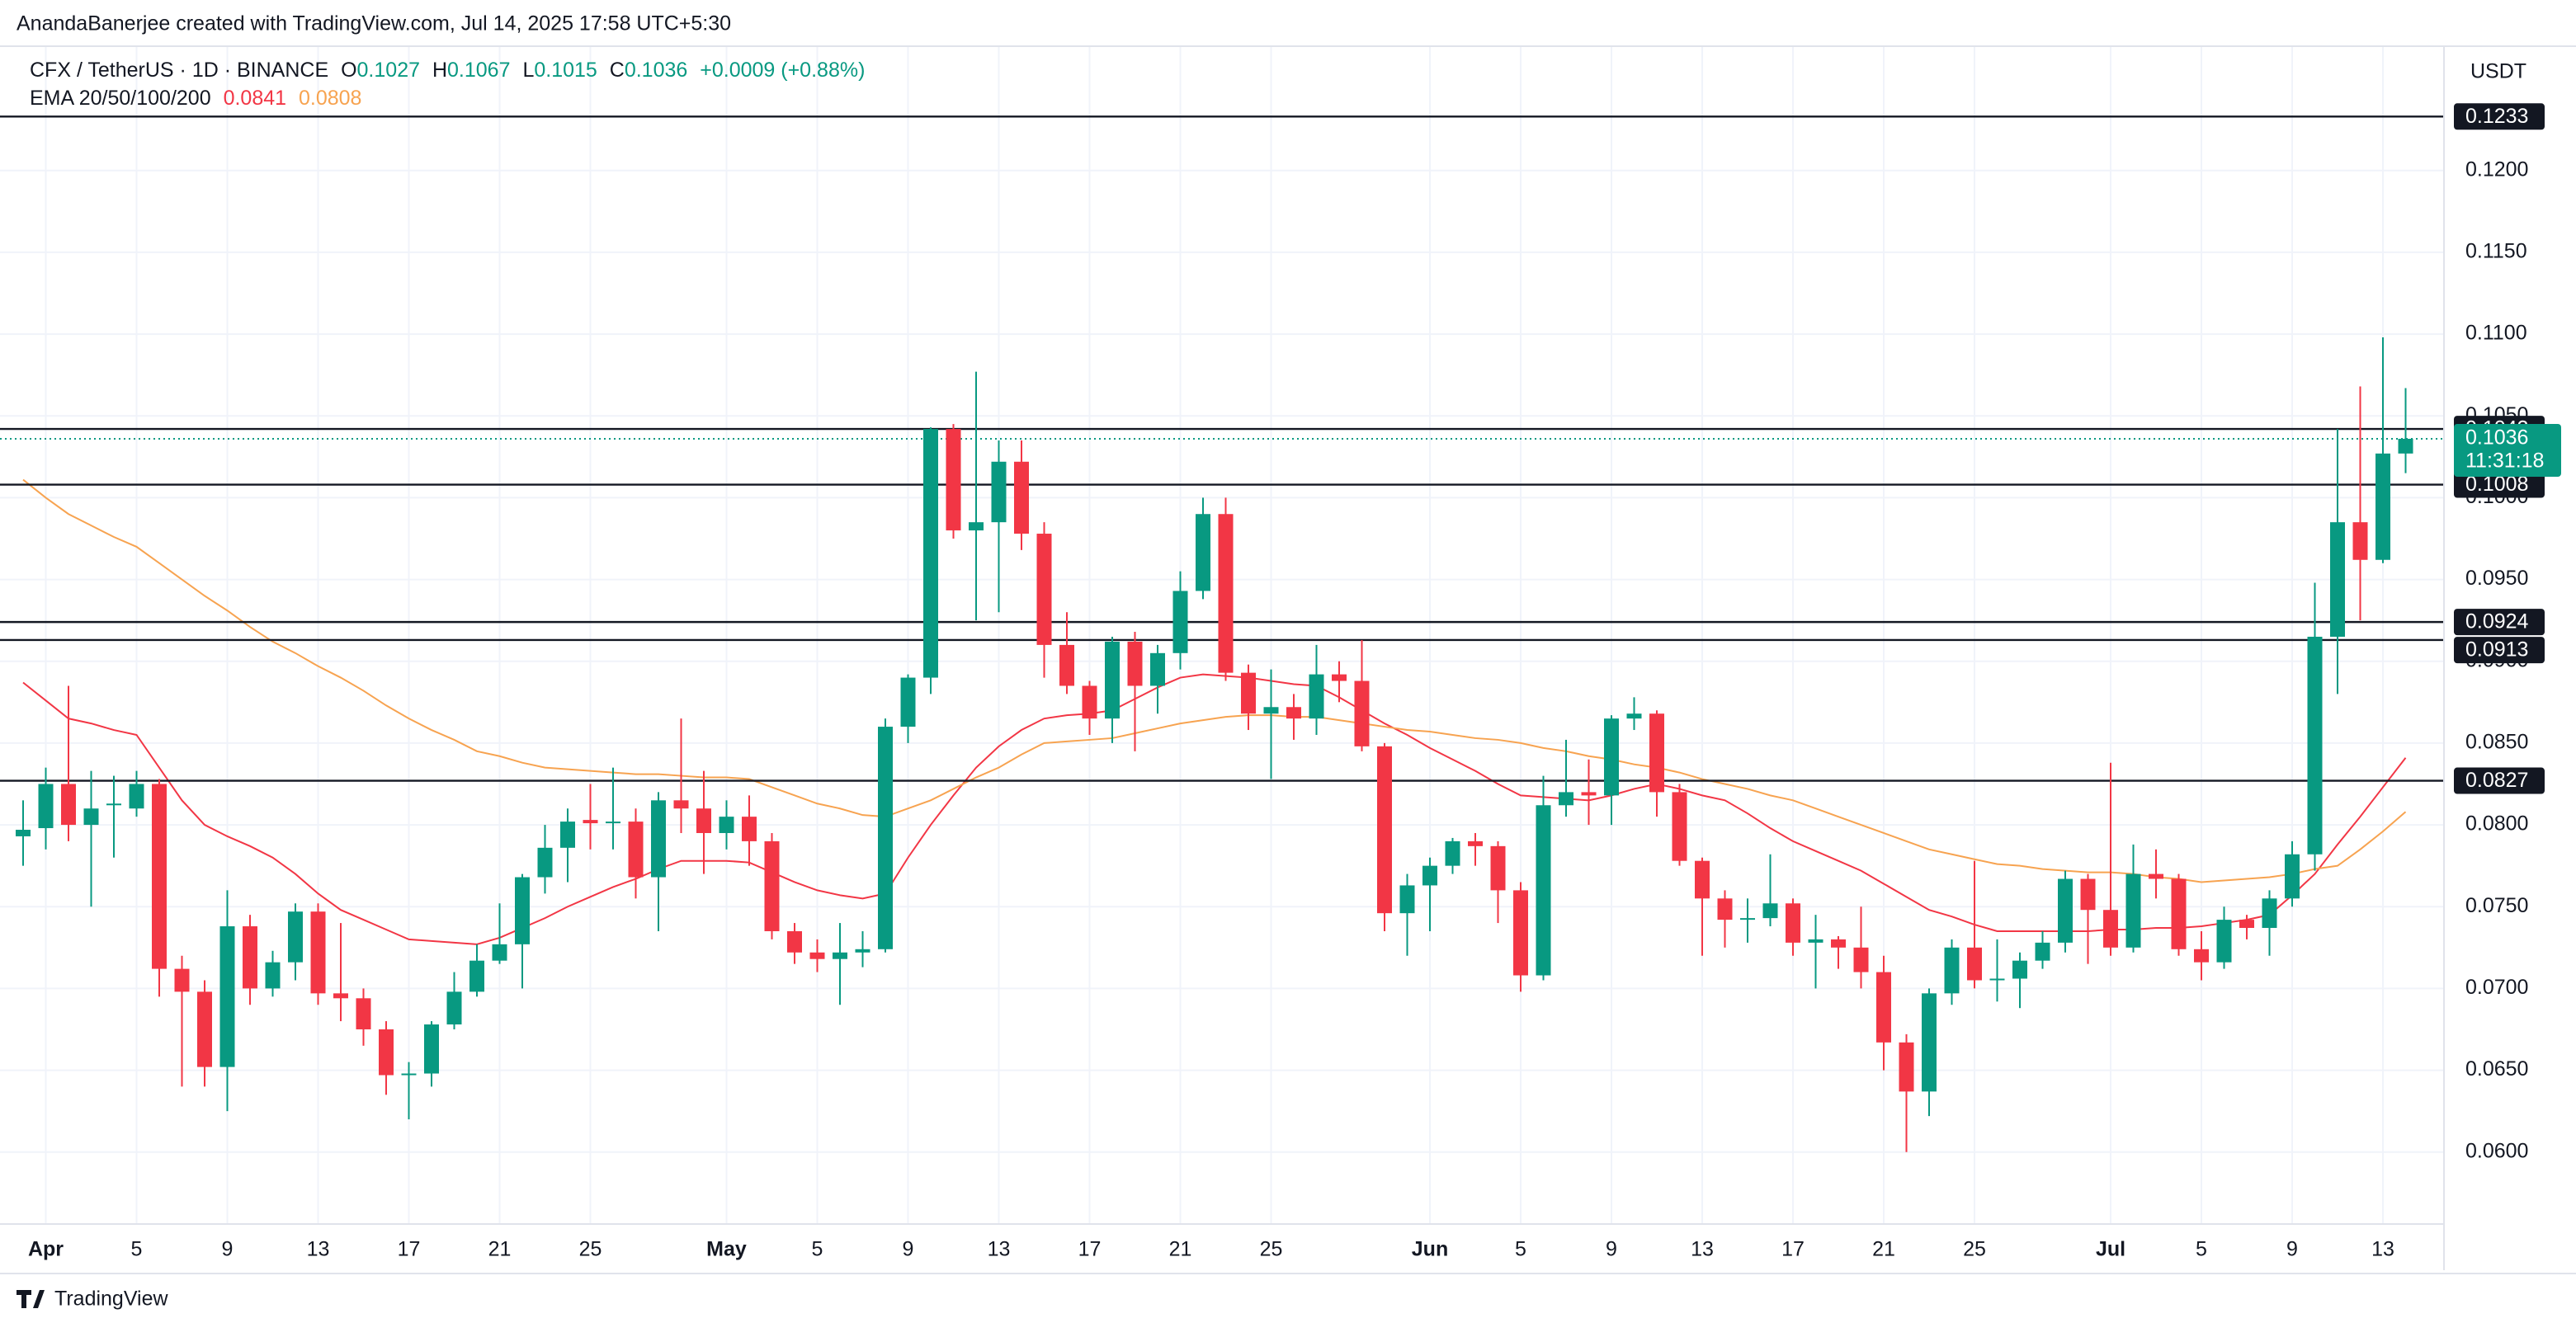 The image size is (2576, 1323). What do you see at coordinates (330, 98) in the screenshot?
I see `indicator-value: 0.0808` at bounding box center [330, 98].